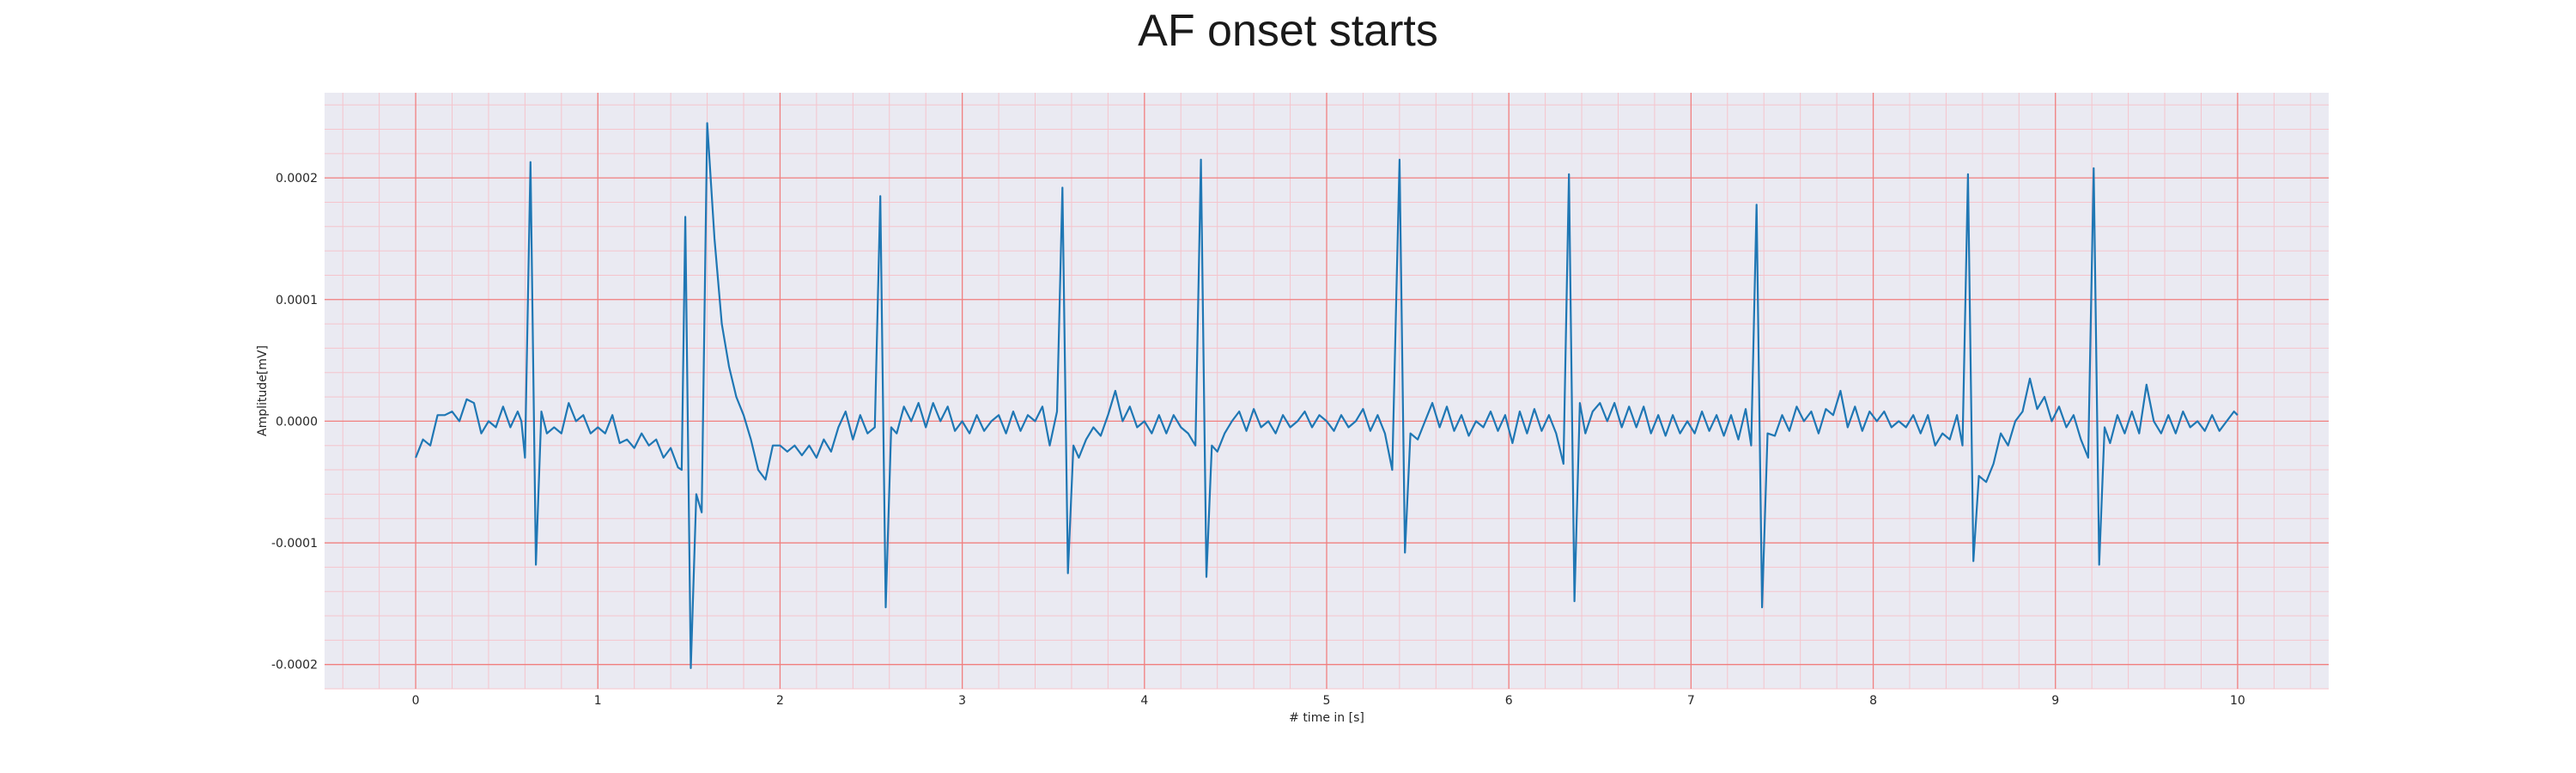 The width and height of the screenshot is (2576, 773). I want to click on y-tick-labels: -0.0002 -0.0001 0.0000 0.0001 0.0002, so click(294, 422).